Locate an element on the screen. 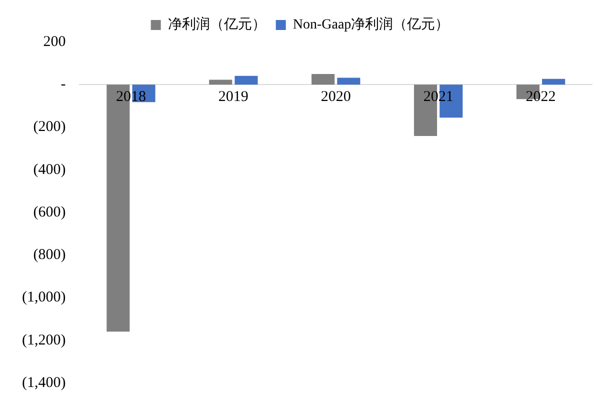 The image size is (610, 414). y-tick-label: 200 is located at coordinates (54, 42).